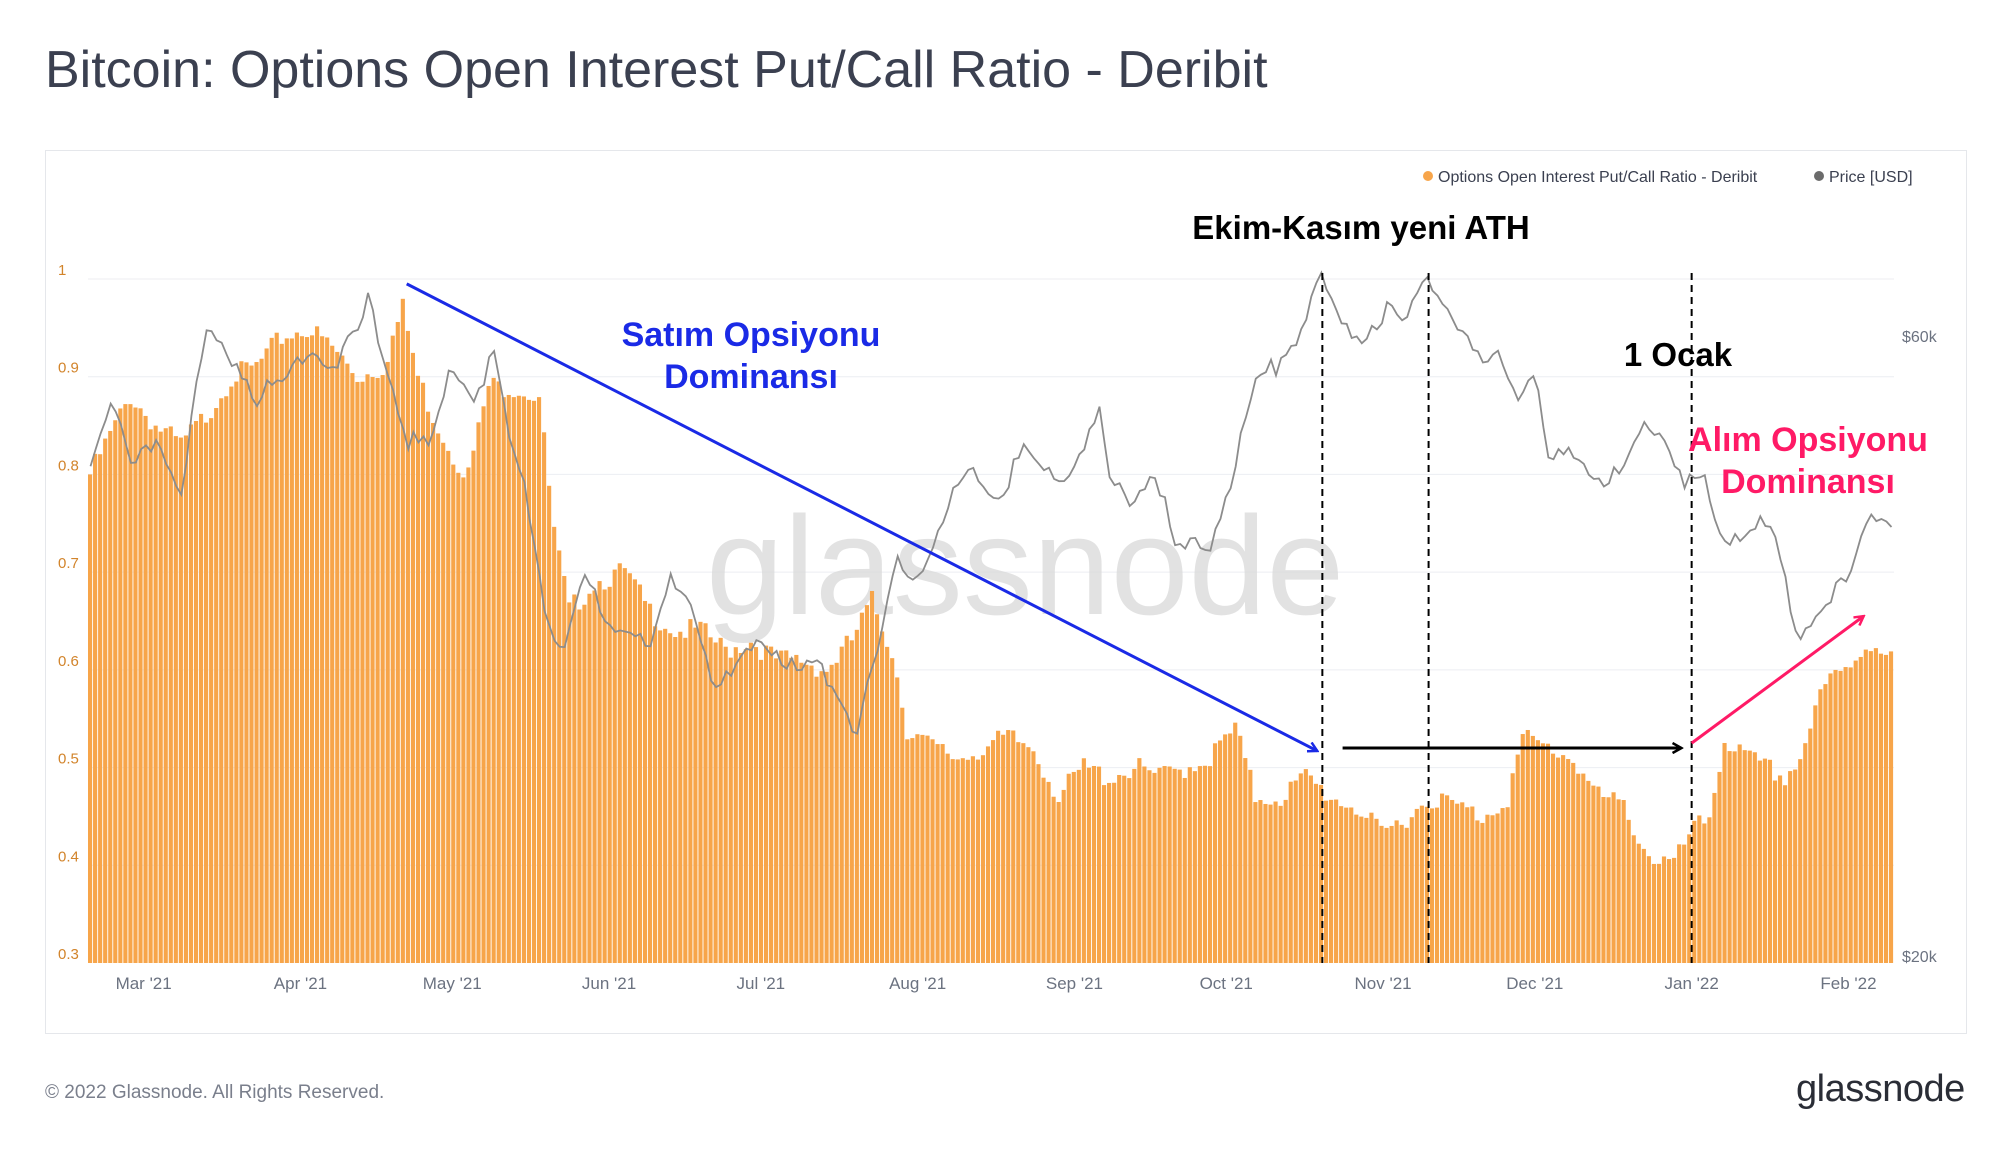  I want to click on footer-logo: glassnode, so click(1880, 1089).